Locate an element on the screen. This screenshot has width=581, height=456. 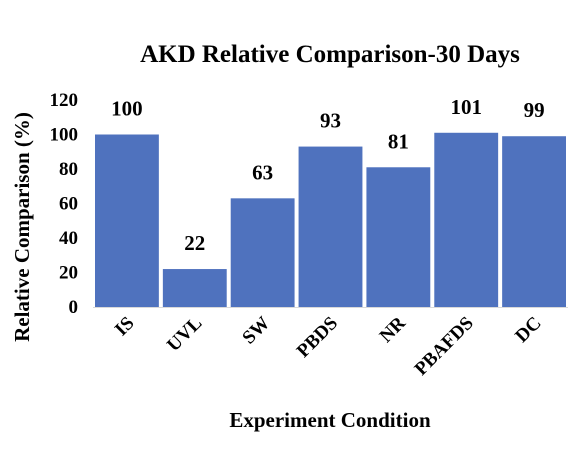
y-tick-label: 40 is located at coordinates (68, 238).